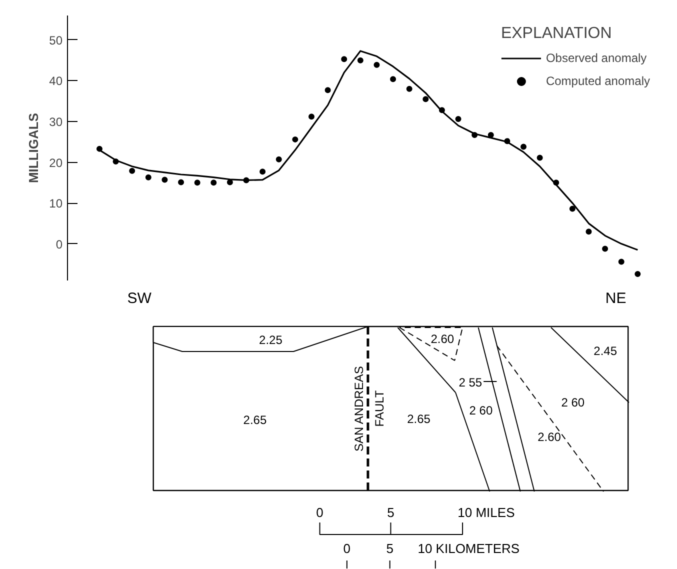 The height and width of the screenshot is (569, 677). Describe the element at coordinates (56, 122) in the screenshot. I see `y-tick-label: 30` at that location.